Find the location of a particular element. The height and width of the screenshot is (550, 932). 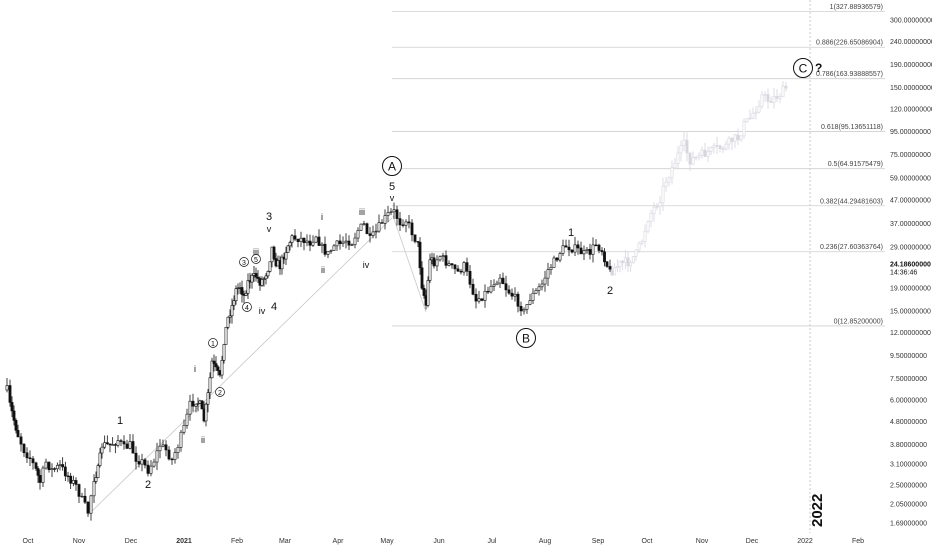

x-tick-label: May is located at coordinates (387, 541).